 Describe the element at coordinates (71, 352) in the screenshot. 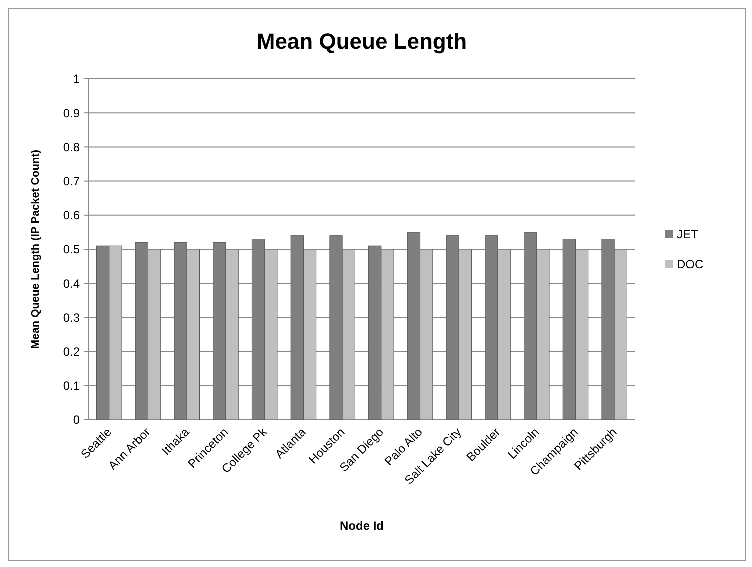

I see `y-tick-label: 0.2` at that location.